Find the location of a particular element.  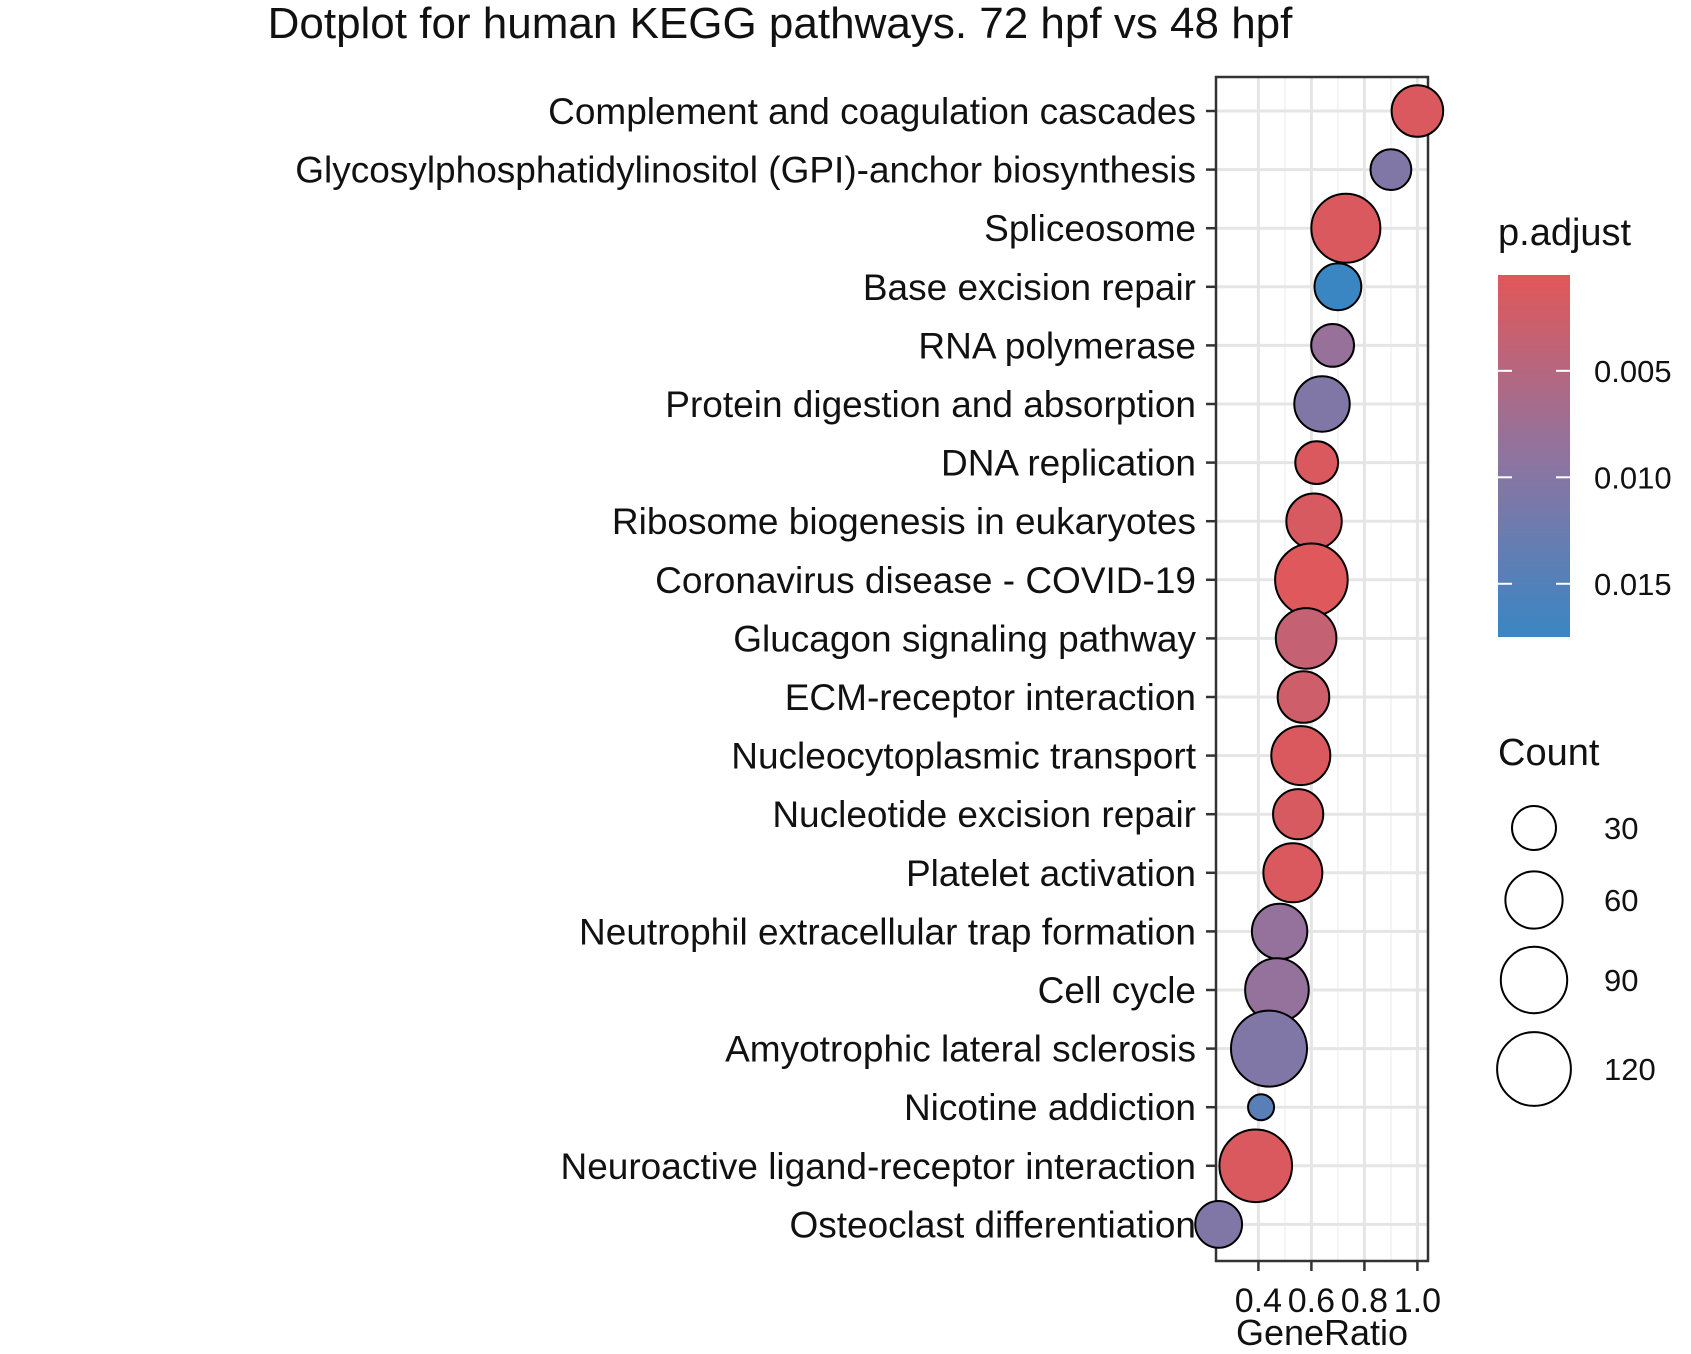

size-key-label: 120 is located at coordinates (1630, 1069).